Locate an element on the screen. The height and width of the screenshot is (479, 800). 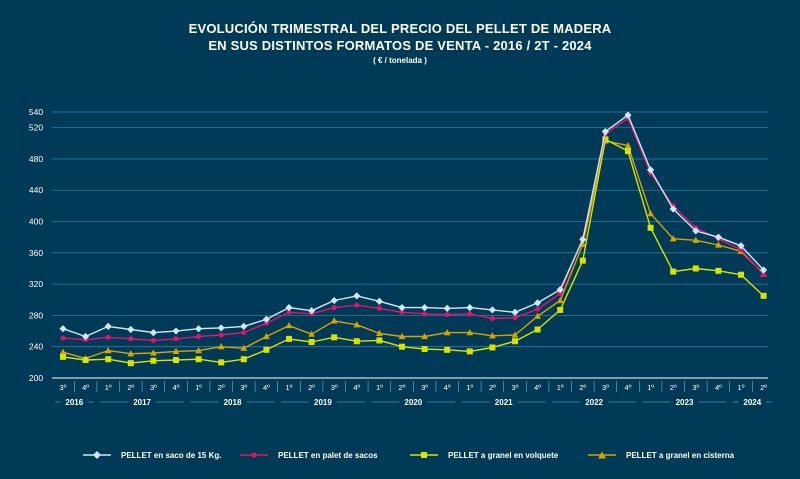
year-label: 2016 is located at coordinates (74, 402).